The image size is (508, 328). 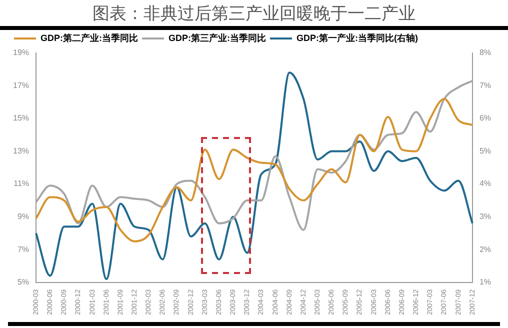 What do you see at coordinates (485, 216) in the screenshot?
I see `y2-tick-label: 3%` at bounding box center [485, 216].